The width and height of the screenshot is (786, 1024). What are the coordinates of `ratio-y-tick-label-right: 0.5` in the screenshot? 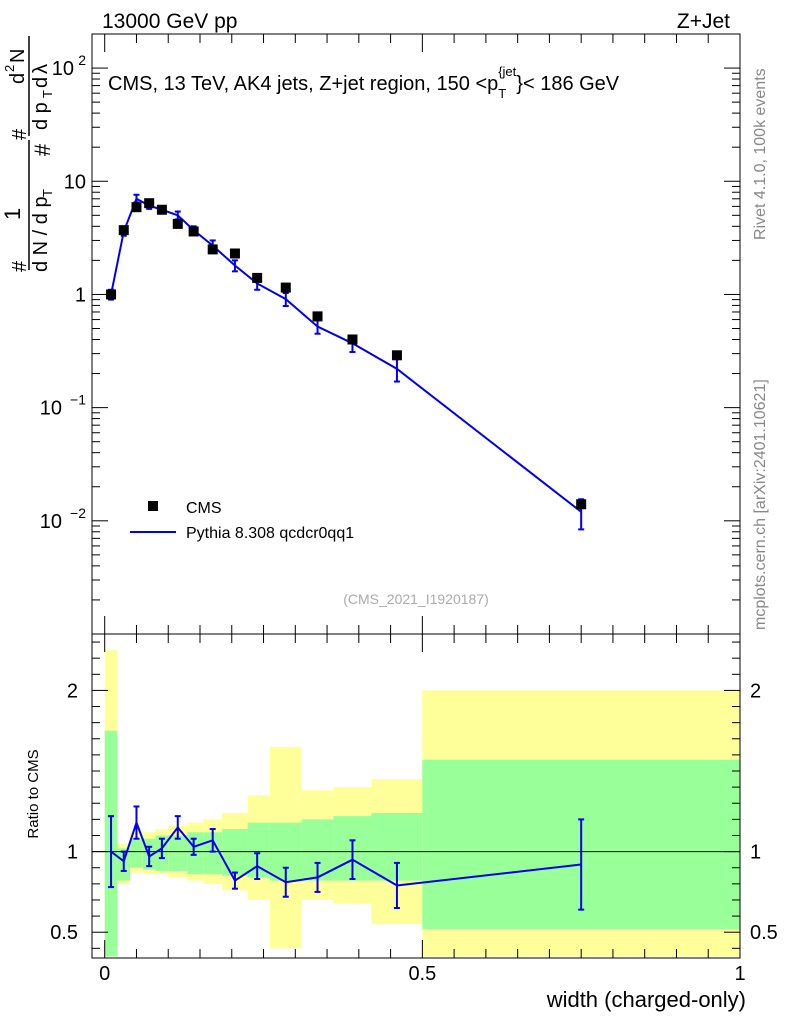 It's located at (764, 933).